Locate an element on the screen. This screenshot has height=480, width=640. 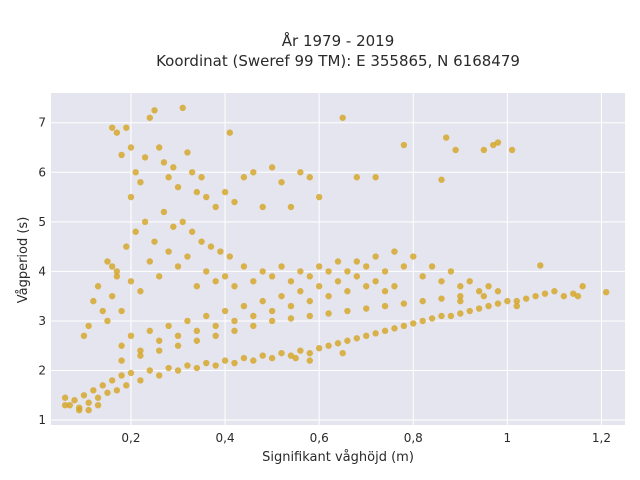
x-tick-label: 0,6 is located at coordinates (319, 438).